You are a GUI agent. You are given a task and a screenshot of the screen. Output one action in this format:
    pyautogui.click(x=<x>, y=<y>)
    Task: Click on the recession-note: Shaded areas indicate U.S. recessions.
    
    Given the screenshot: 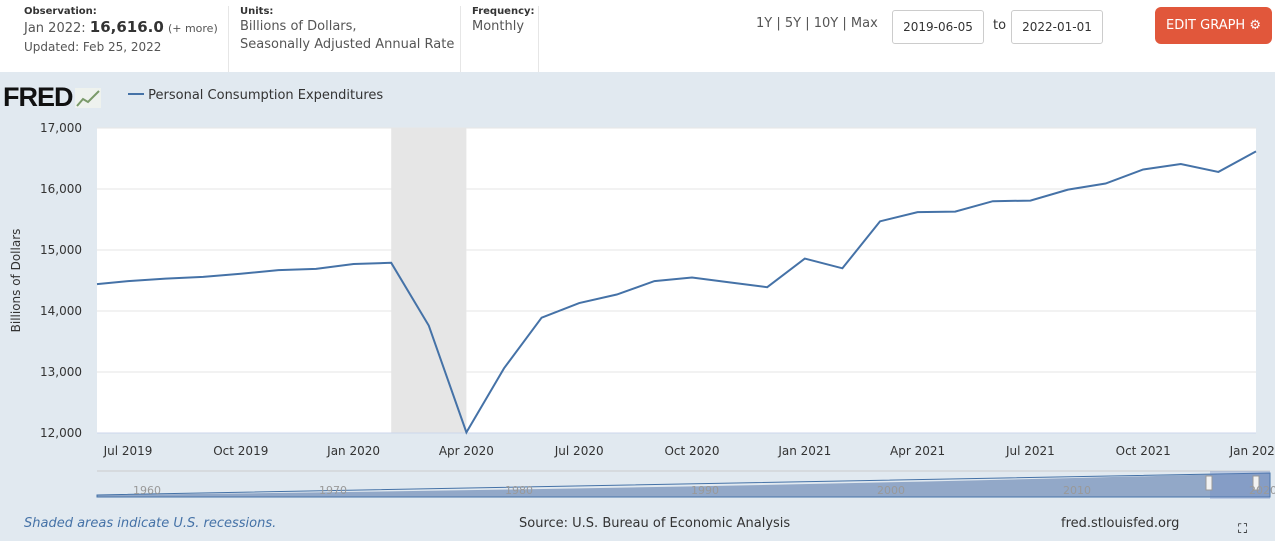 What is the action you would take?
    pyautogui.click(x=150, y=523)
    